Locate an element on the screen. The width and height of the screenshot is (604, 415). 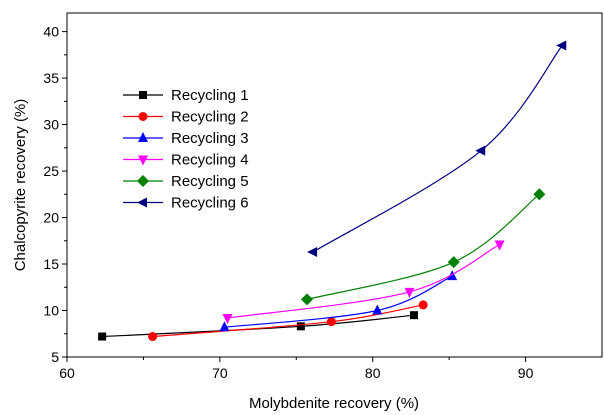
y-tick-label: 5 is located at coordinates (55, 357).